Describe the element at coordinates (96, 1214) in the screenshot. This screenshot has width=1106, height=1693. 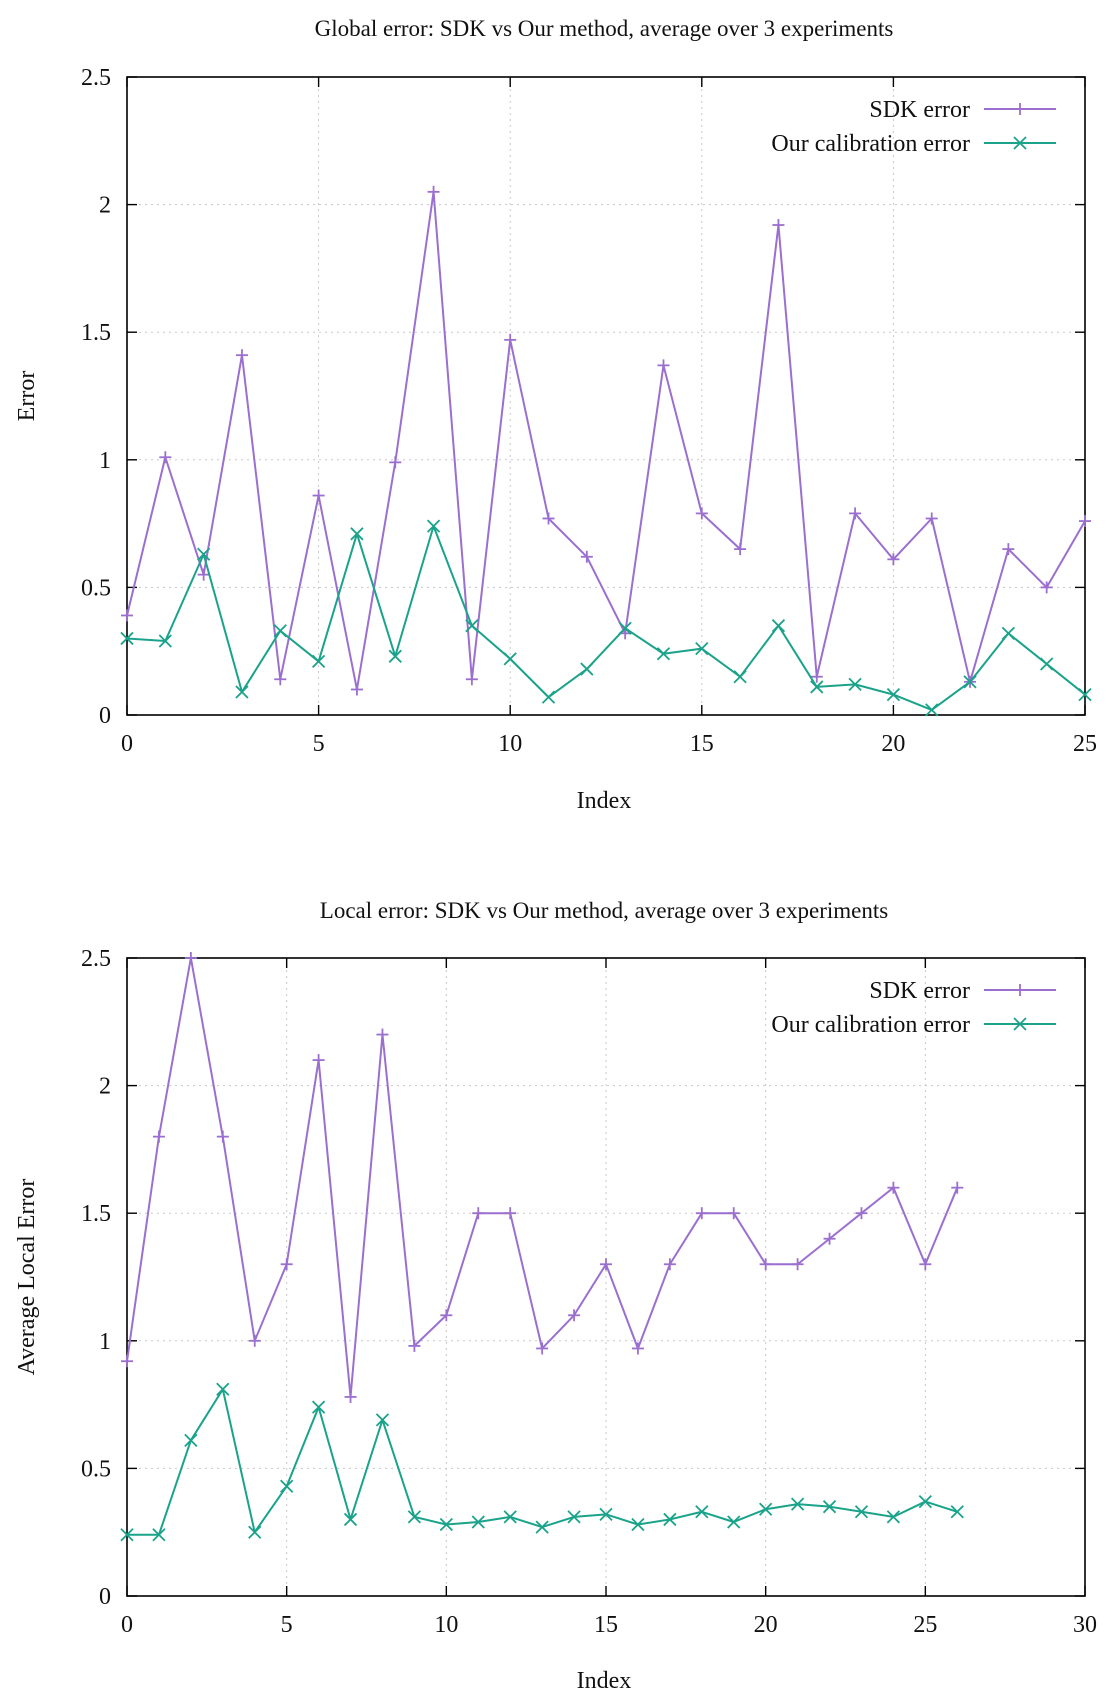
I see `y-tick-label: 1.5` at that location.